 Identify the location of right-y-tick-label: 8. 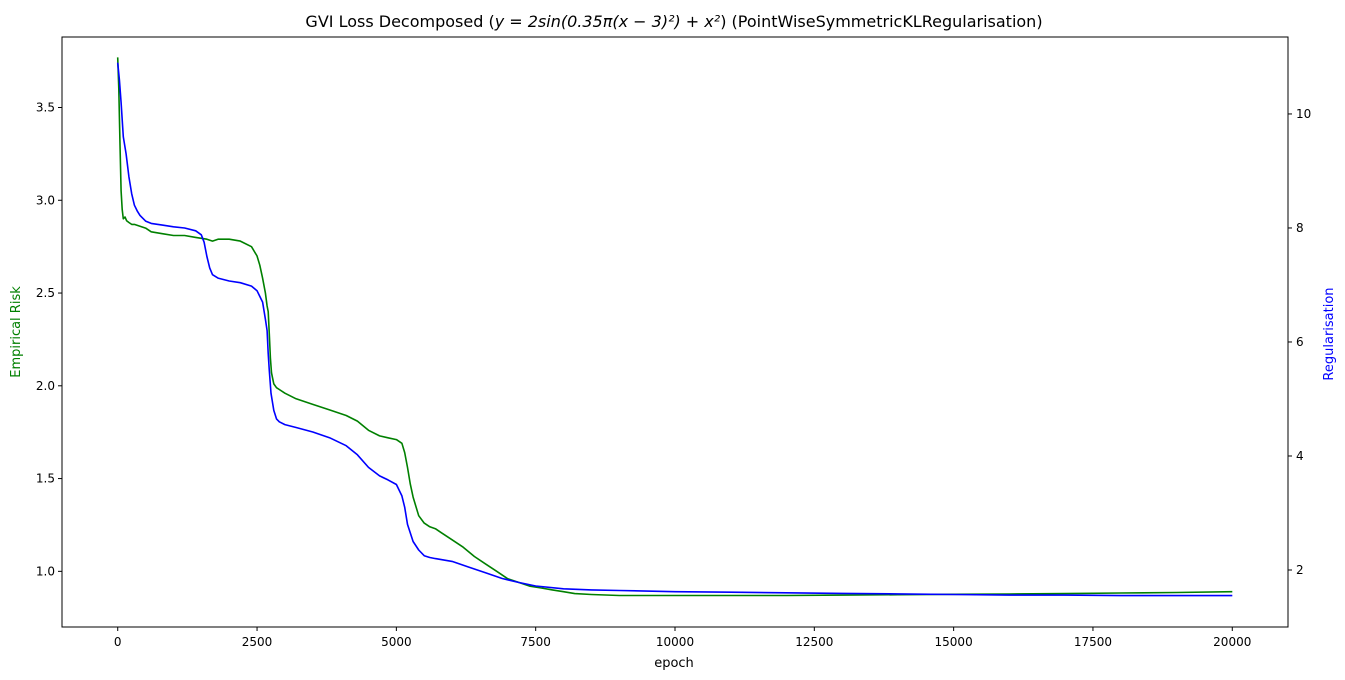
(1300, 228).